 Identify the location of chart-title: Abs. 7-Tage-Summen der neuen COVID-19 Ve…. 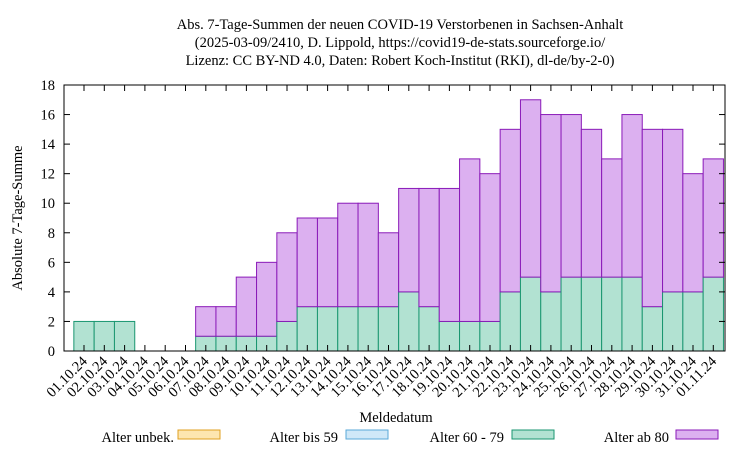
(400, 43).